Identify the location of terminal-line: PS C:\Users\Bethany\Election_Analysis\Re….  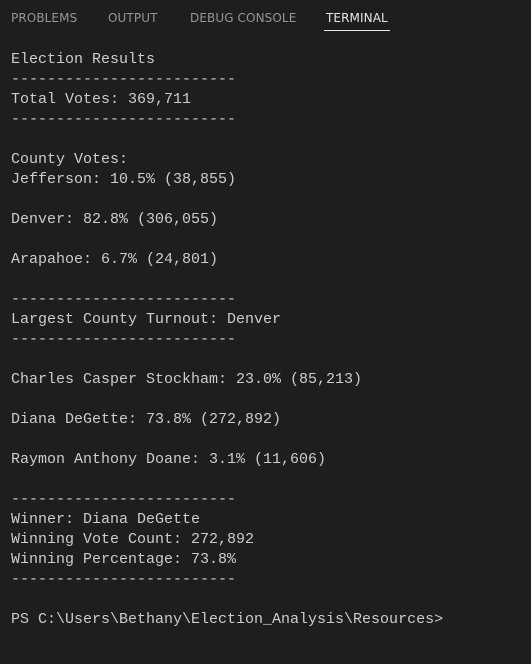
(227, 619).